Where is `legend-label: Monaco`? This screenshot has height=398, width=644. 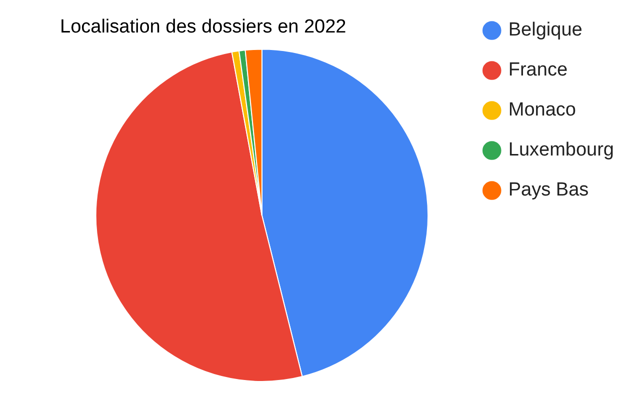 legend-label: Monaco is located at coordinates (542, 110).